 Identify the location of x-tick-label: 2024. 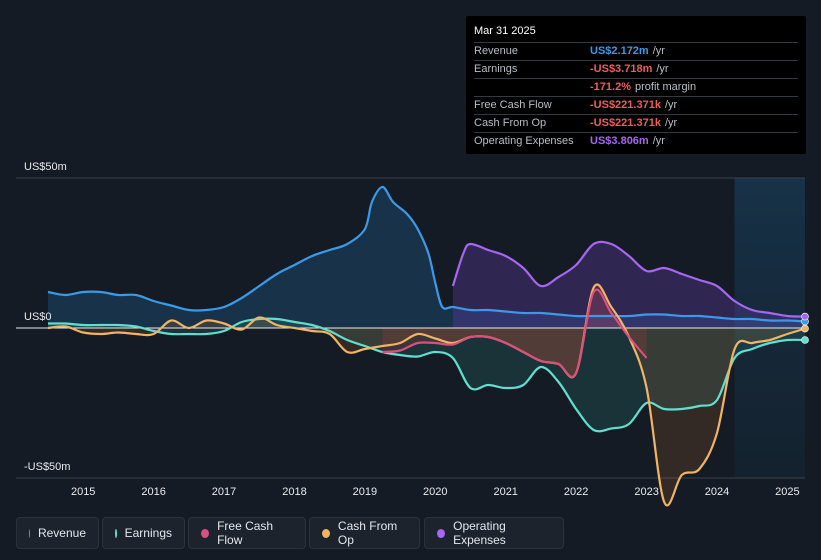
(717, 492).